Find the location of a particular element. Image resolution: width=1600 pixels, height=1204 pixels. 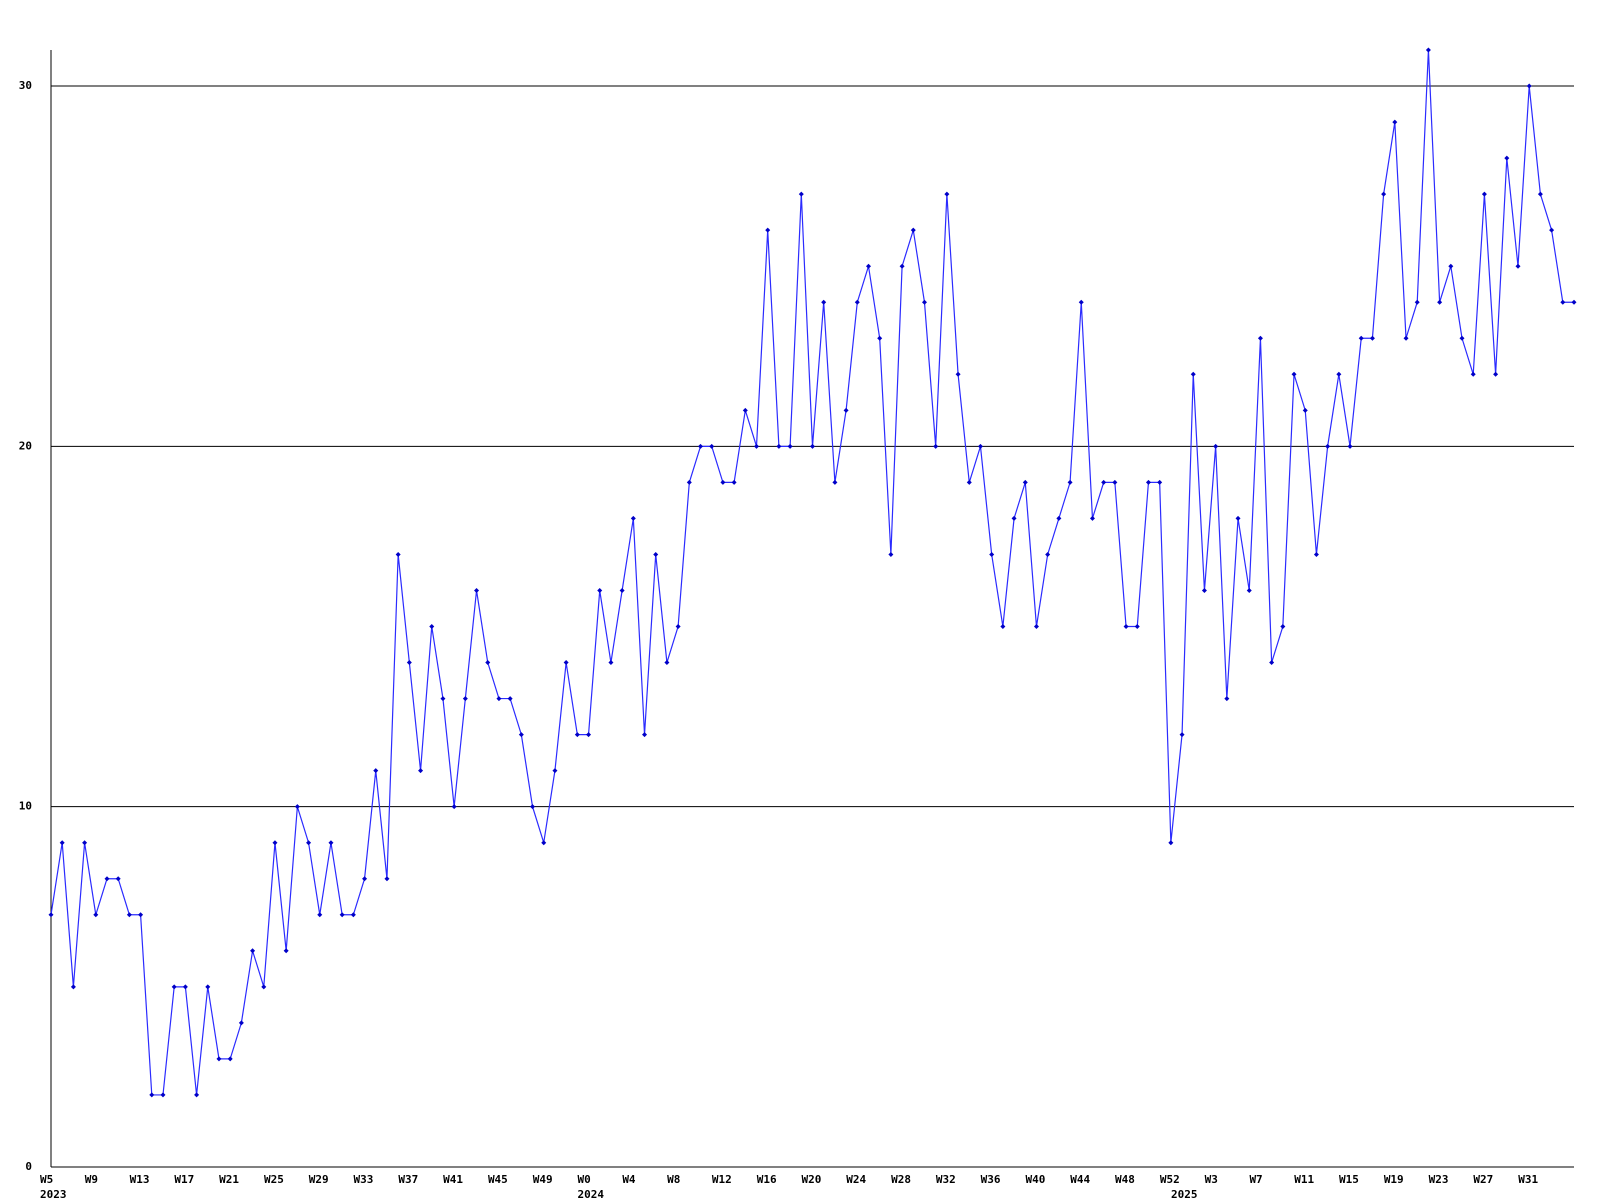

y-tick-label: 30 is located at coordinates (25, 85).